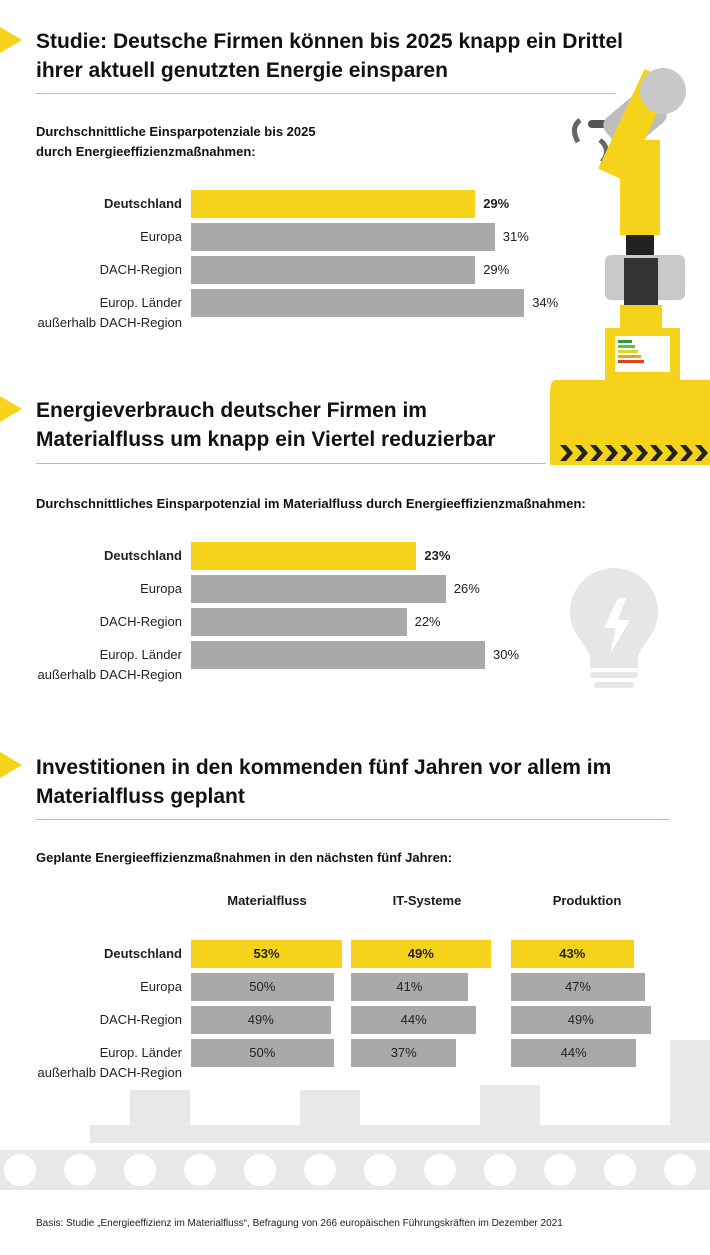 Image resolution: width=710 pixels, height=1255 pixels. Describe the element at coordinates (578, 987) in the screenshot. I see `bar-cell: 47%` at that location.